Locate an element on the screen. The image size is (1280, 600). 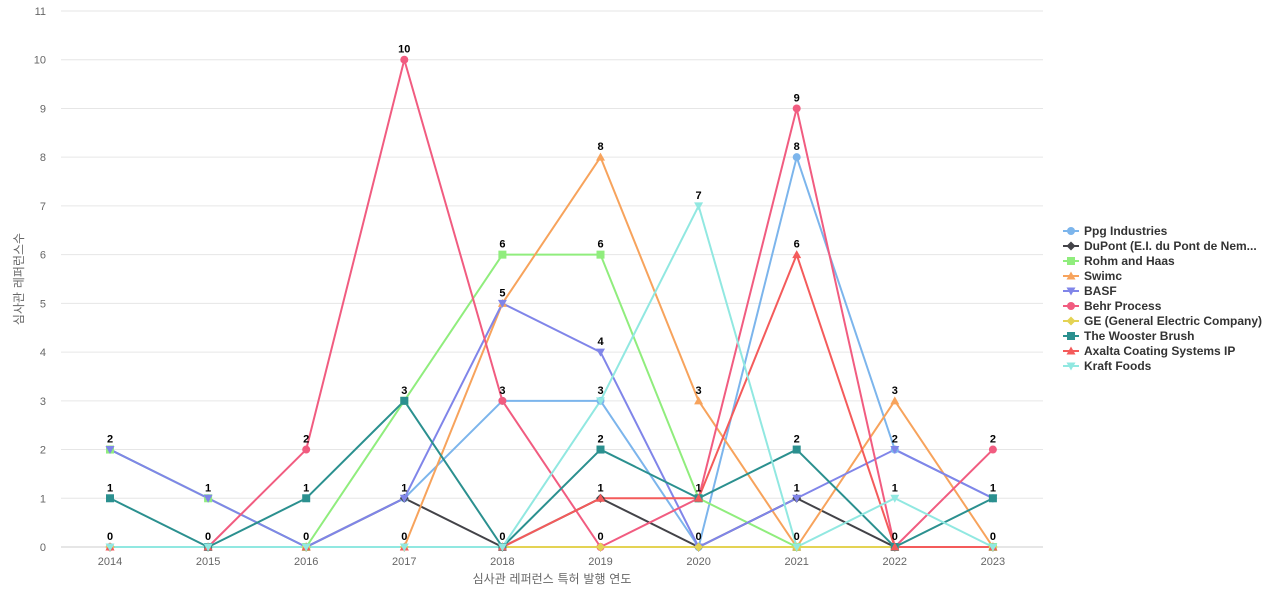
legend-label: Ppg Industries is located at coordinates (1126, 231).